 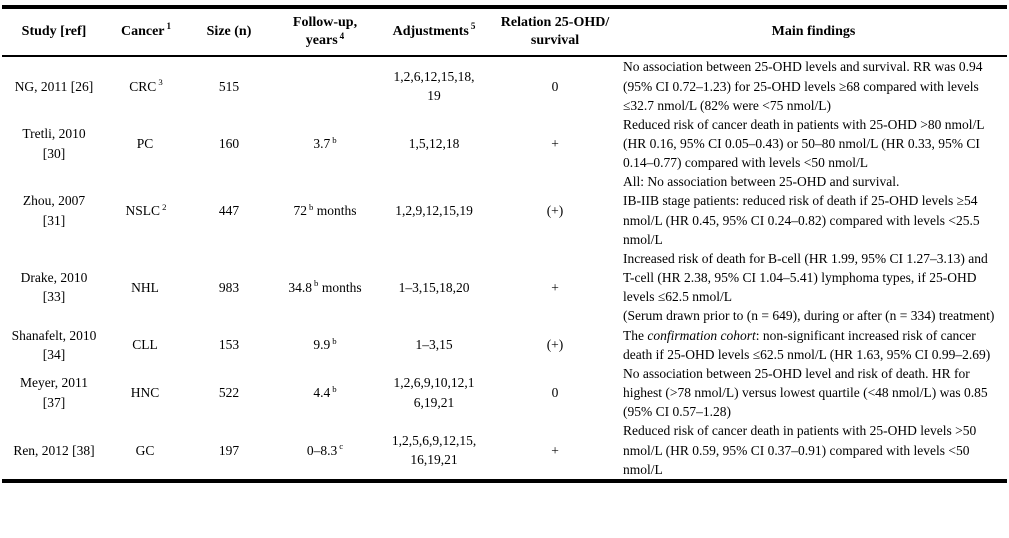 What do you see at coordinates (341, 446) in the screenshot?
I see `followup-footnote-marker: c` at bounding box center [341, 446].